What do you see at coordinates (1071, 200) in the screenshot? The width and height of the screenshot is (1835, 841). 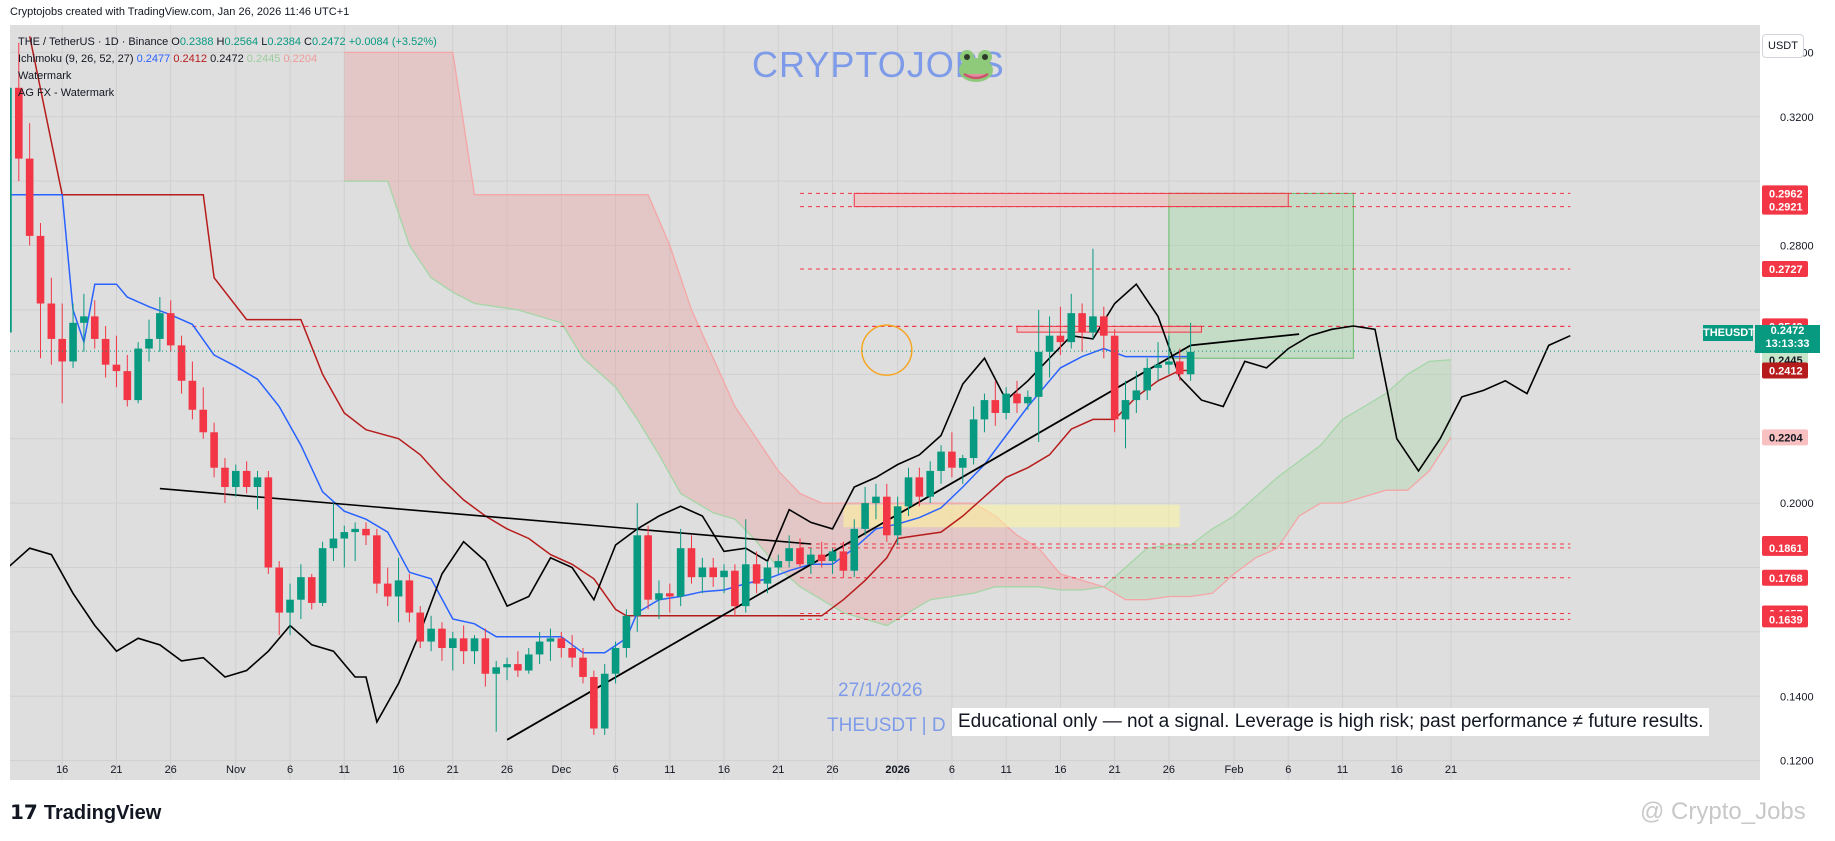 I see `resistance-zone` at bounding box center [1071, 200].